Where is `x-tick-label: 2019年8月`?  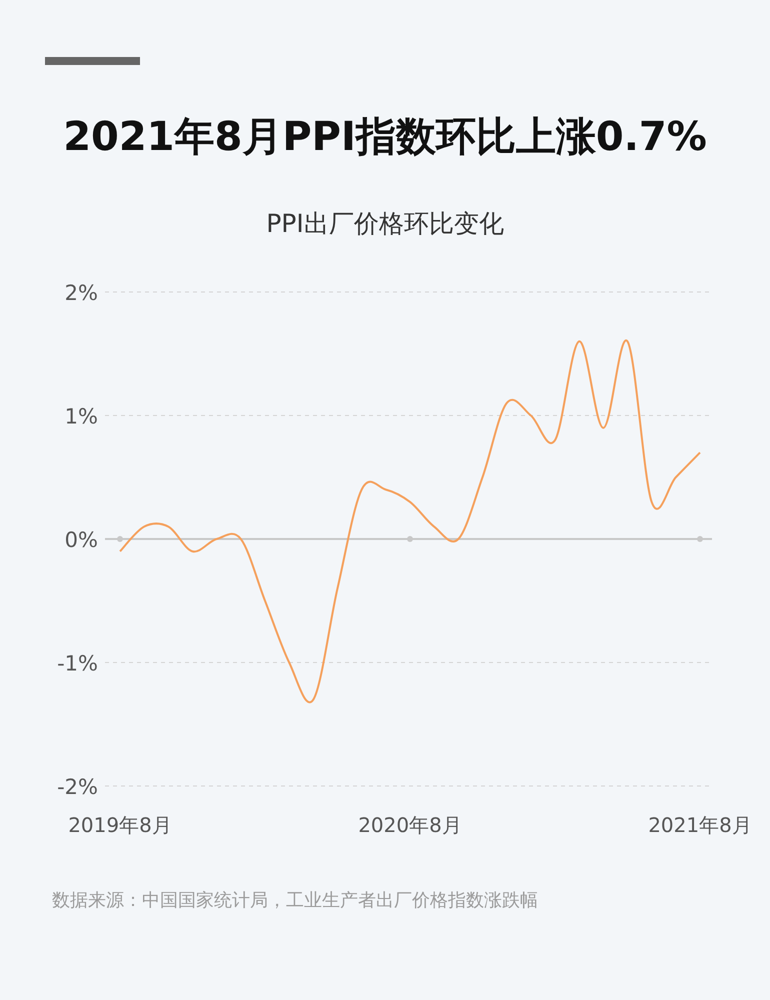
x-tick-label: 2019年8月 is located at coordinates (120, 825).